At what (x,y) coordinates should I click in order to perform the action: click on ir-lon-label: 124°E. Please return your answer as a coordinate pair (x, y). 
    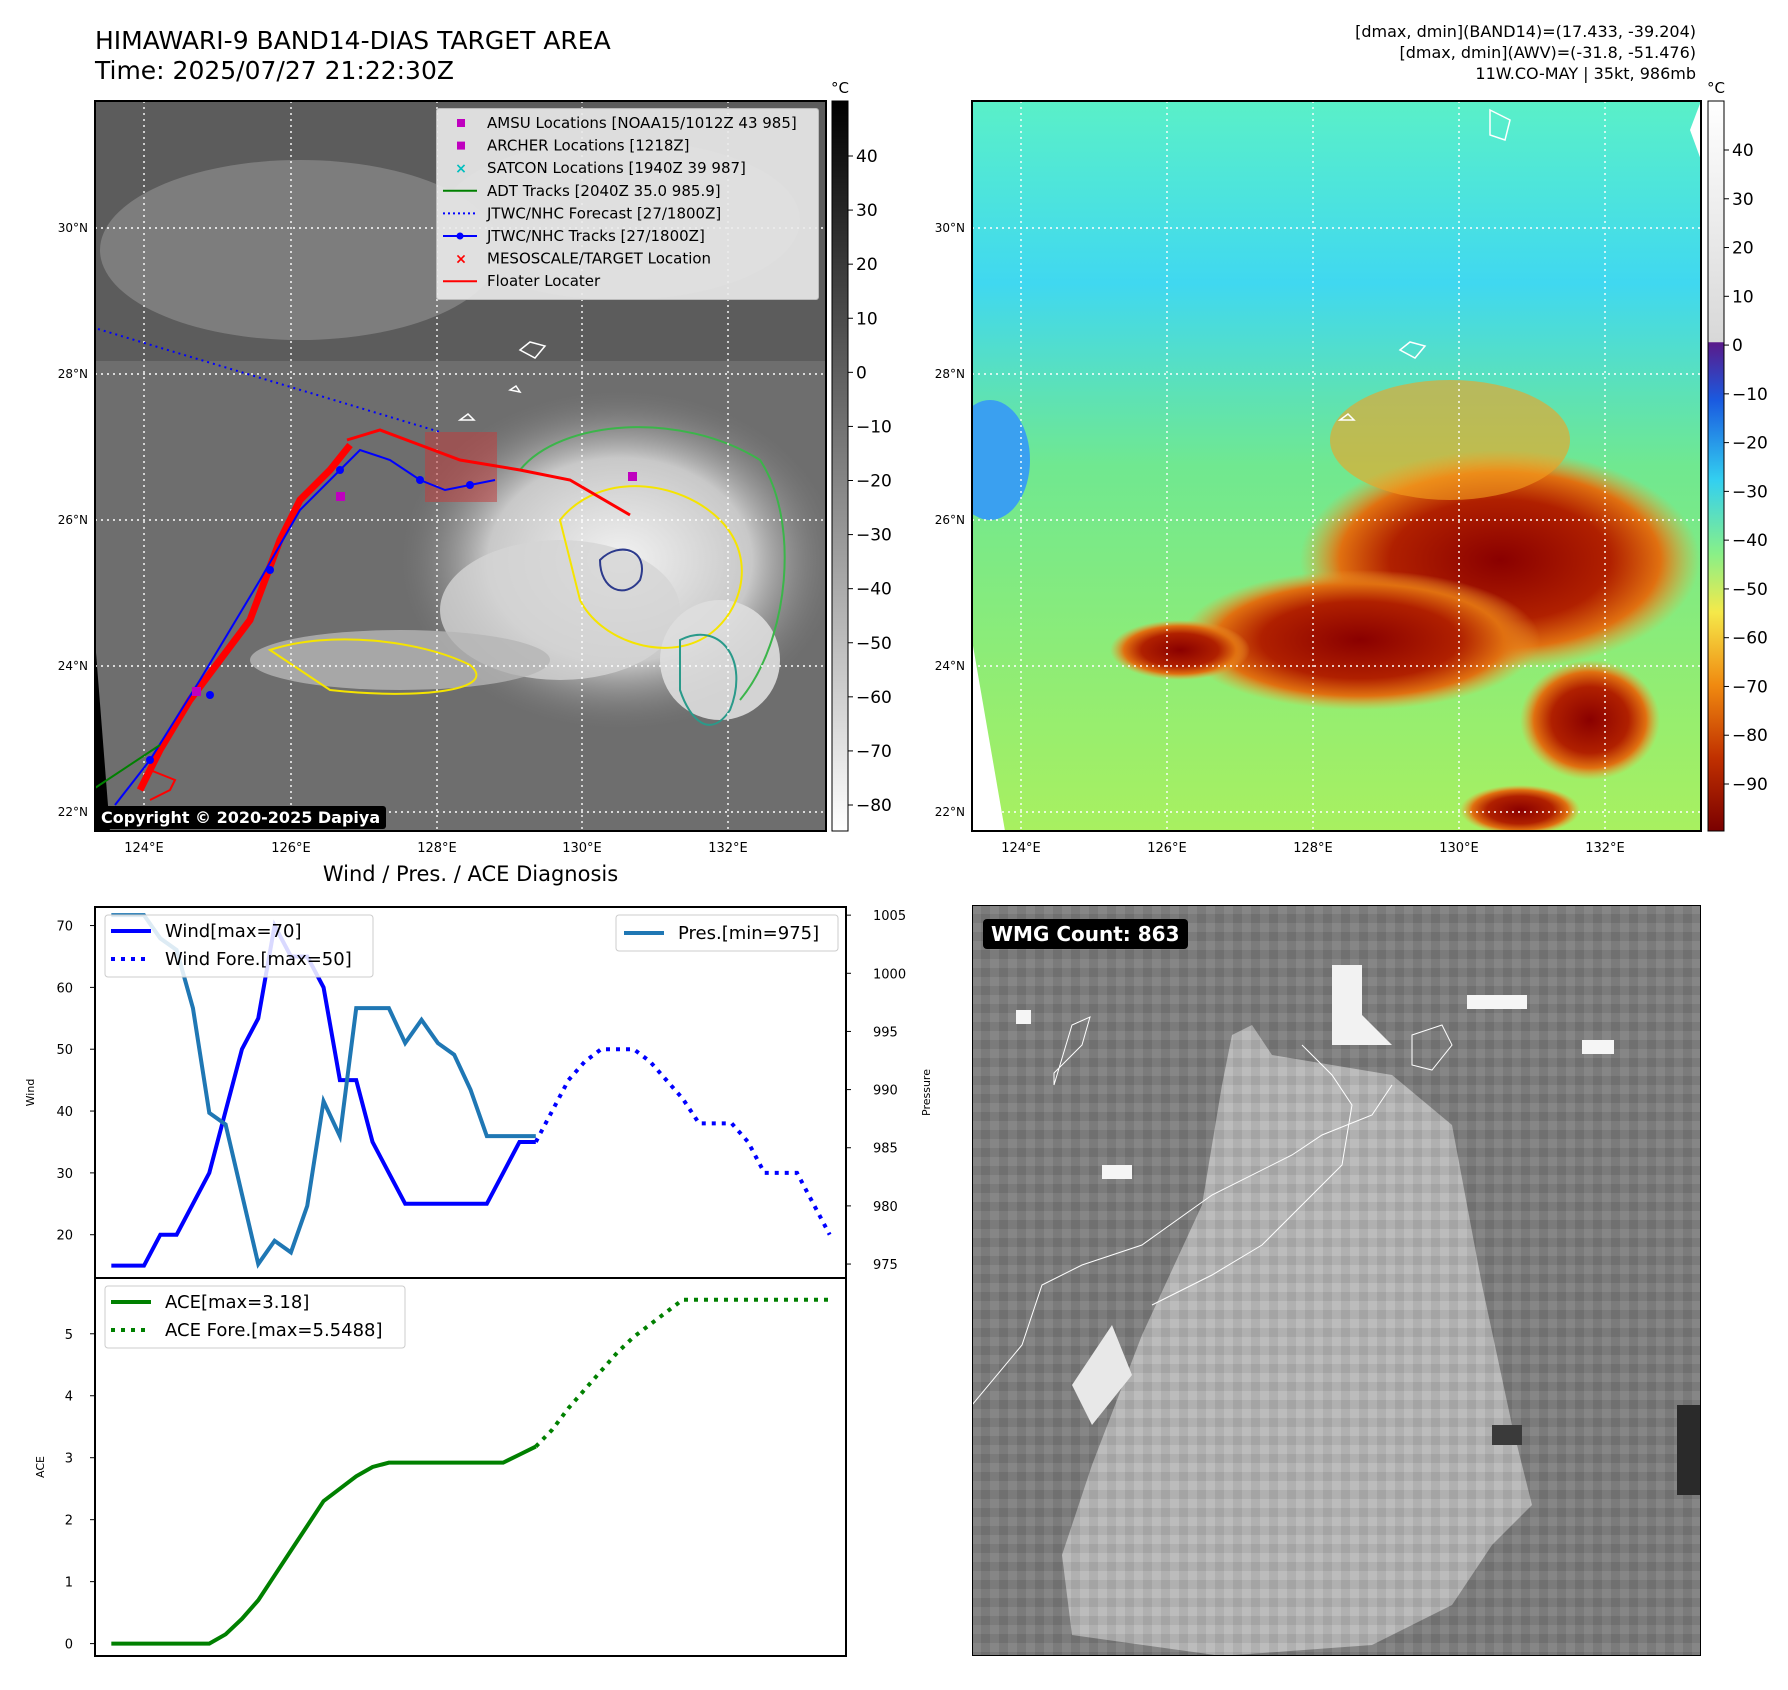
    Looking at the image, I should click on (144, 848).